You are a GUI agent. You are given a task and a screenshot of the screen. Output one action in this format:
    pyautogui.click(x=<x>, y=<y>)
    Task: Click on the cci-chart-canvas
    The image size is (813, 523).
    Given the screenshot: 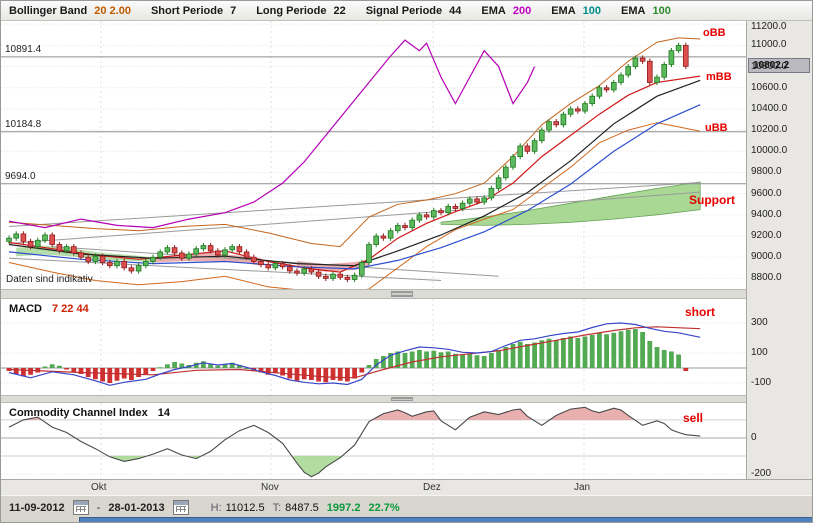 What is the action you would take?
    pyautogui.click(x=373, y=441)
    